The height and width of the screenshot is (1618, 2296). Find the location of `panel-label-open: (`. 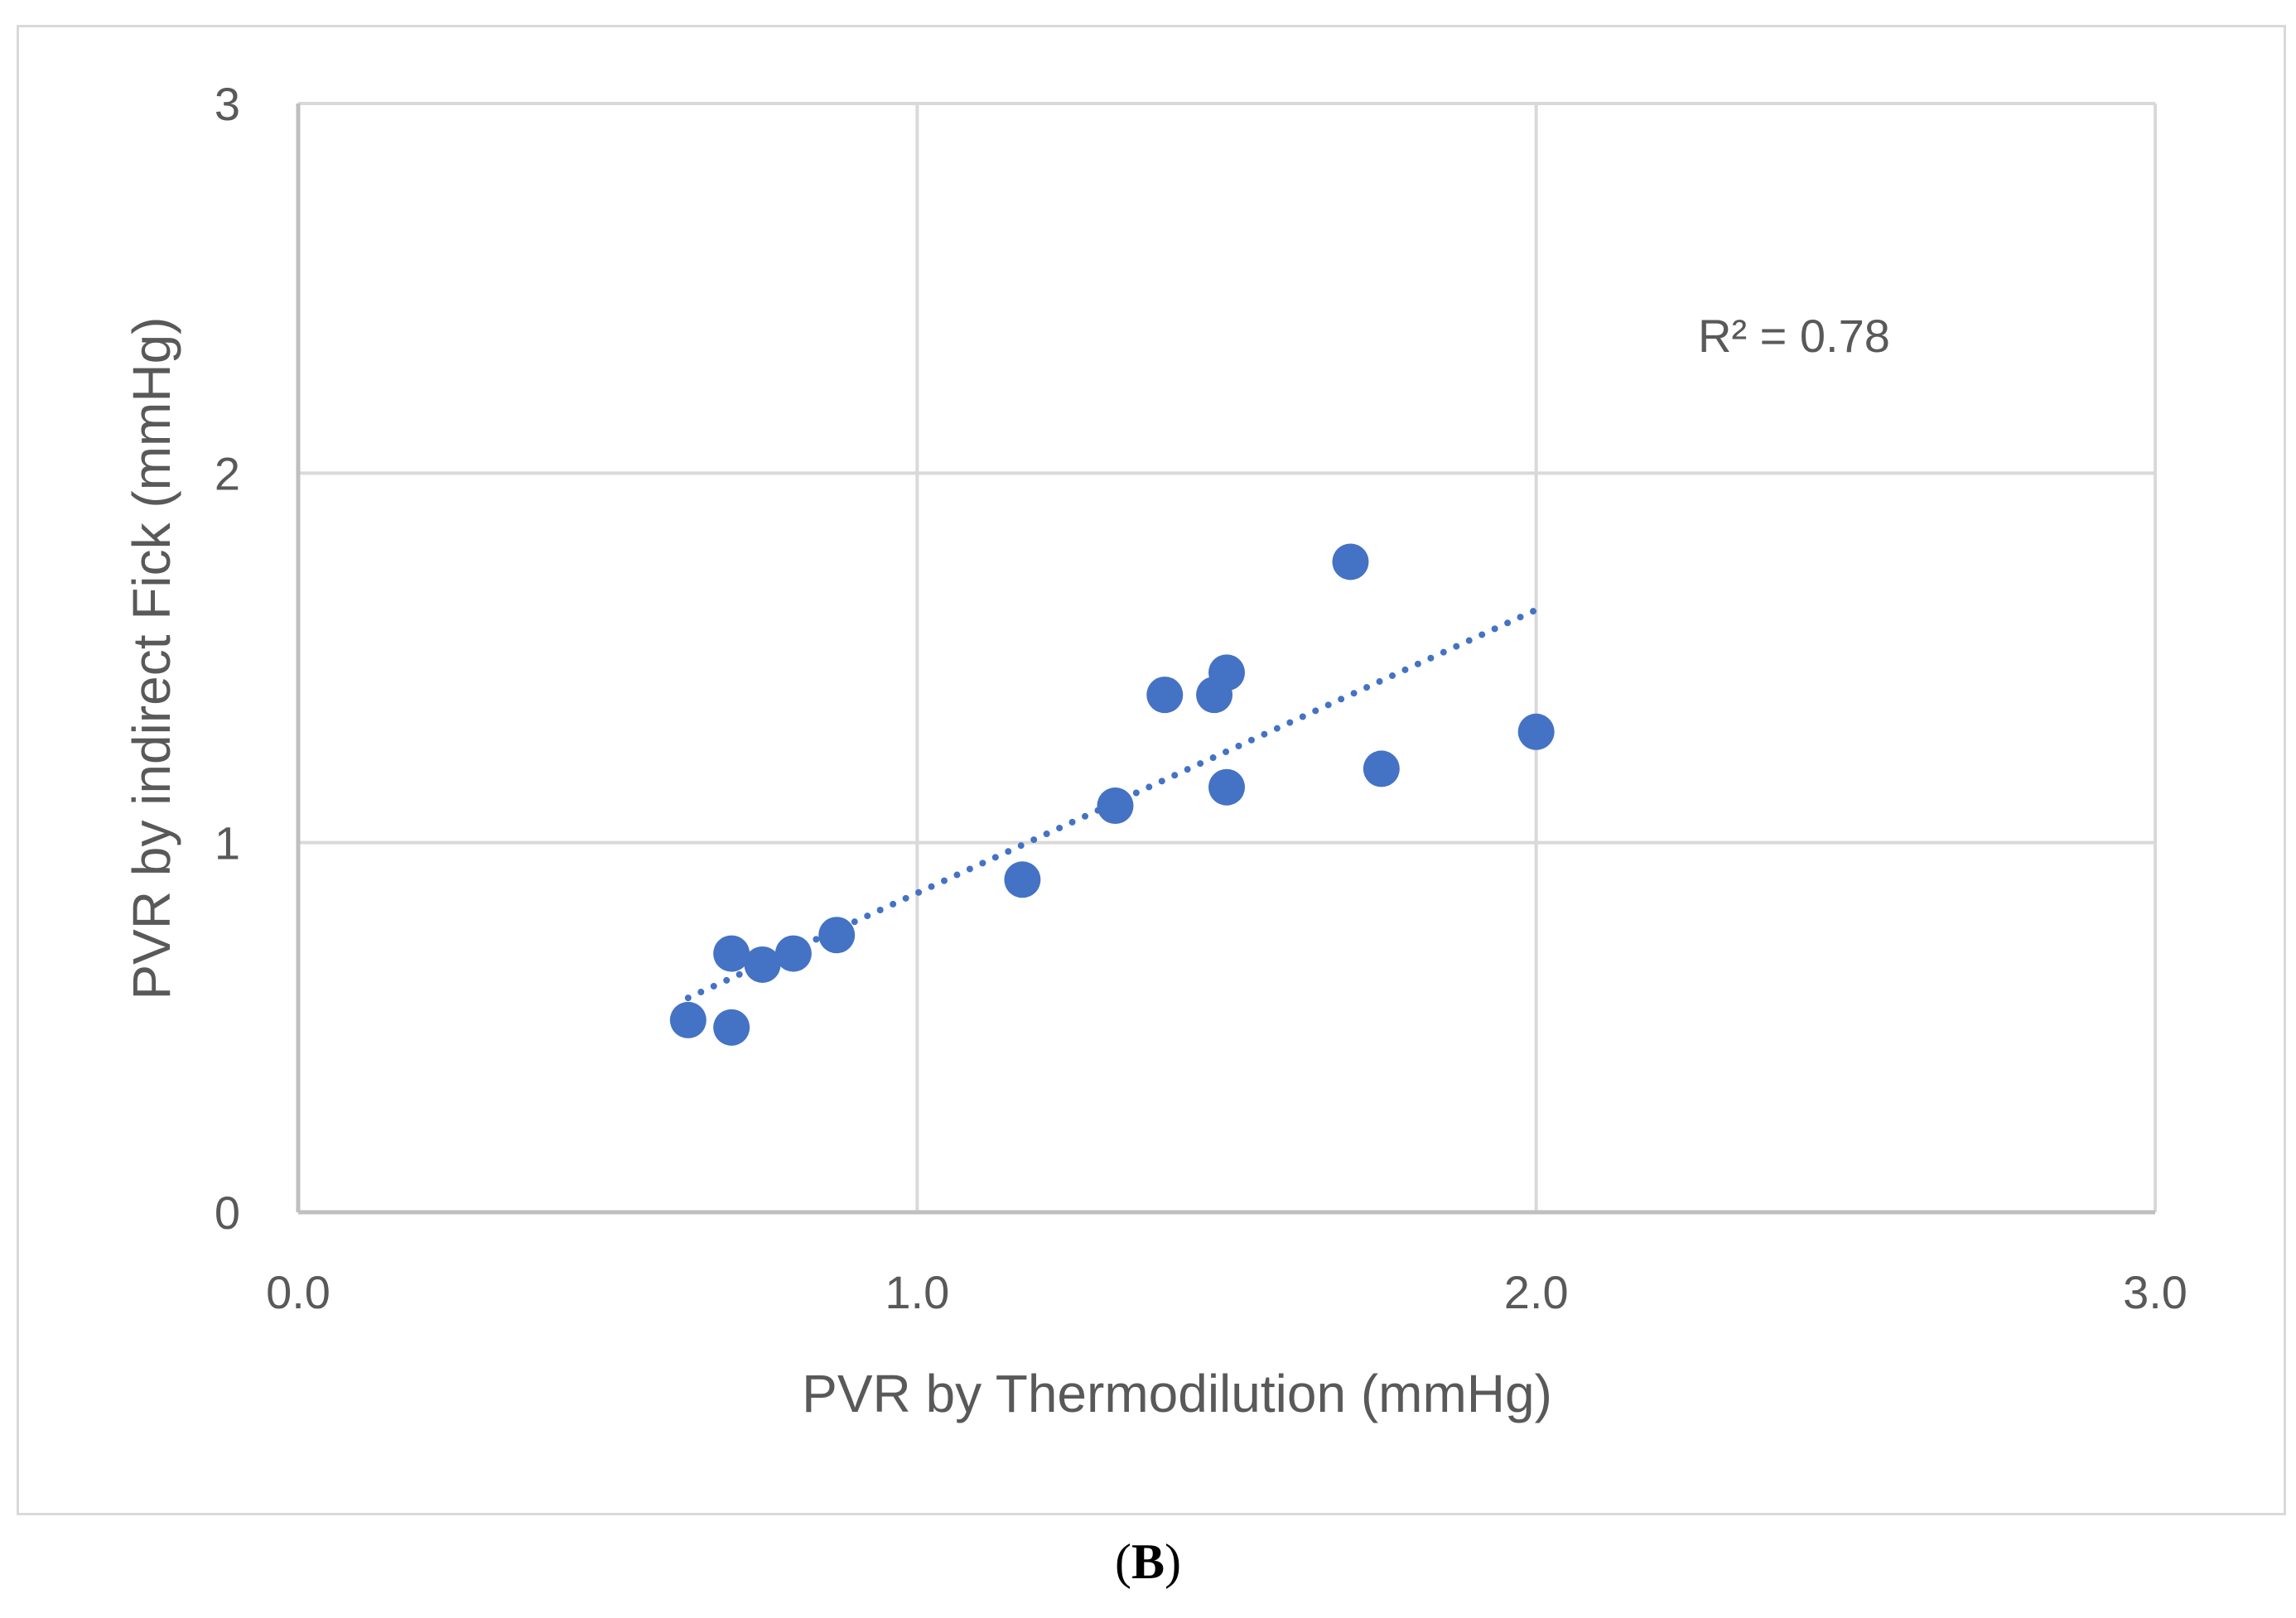

panel-label-open: ( is located at coordinates (1123, 1561).